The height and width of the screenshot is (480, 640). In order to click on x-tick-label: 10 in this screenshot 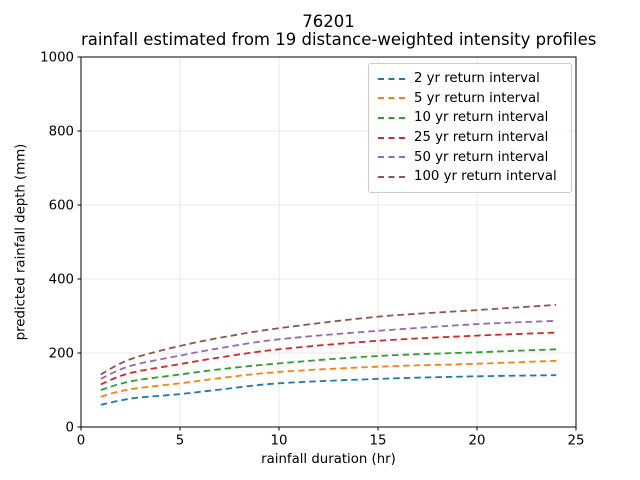, I will do `click(279, 441)`.